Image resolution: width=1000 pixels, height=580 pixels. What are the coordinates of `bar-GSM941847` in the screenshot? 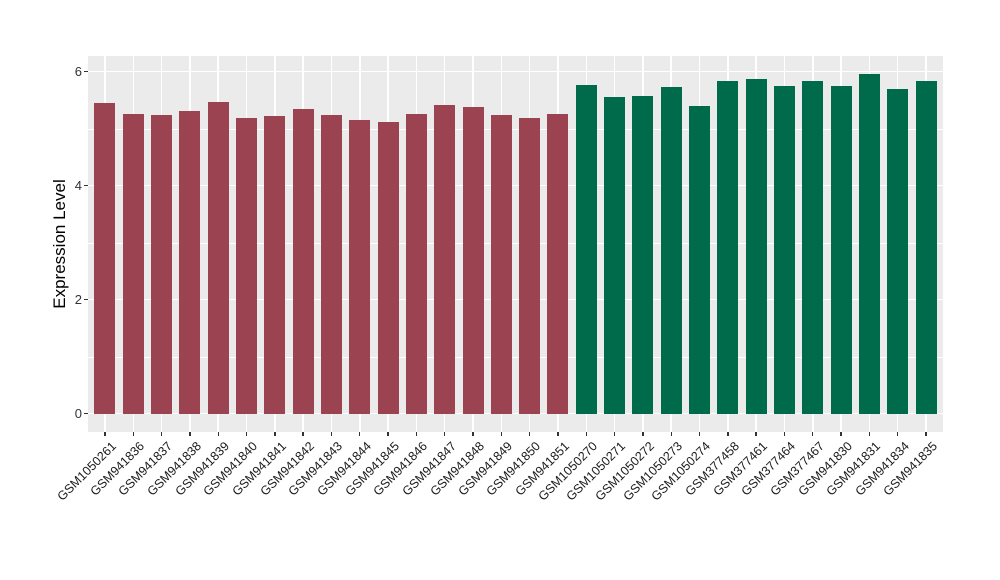 It's located at (445, 259).